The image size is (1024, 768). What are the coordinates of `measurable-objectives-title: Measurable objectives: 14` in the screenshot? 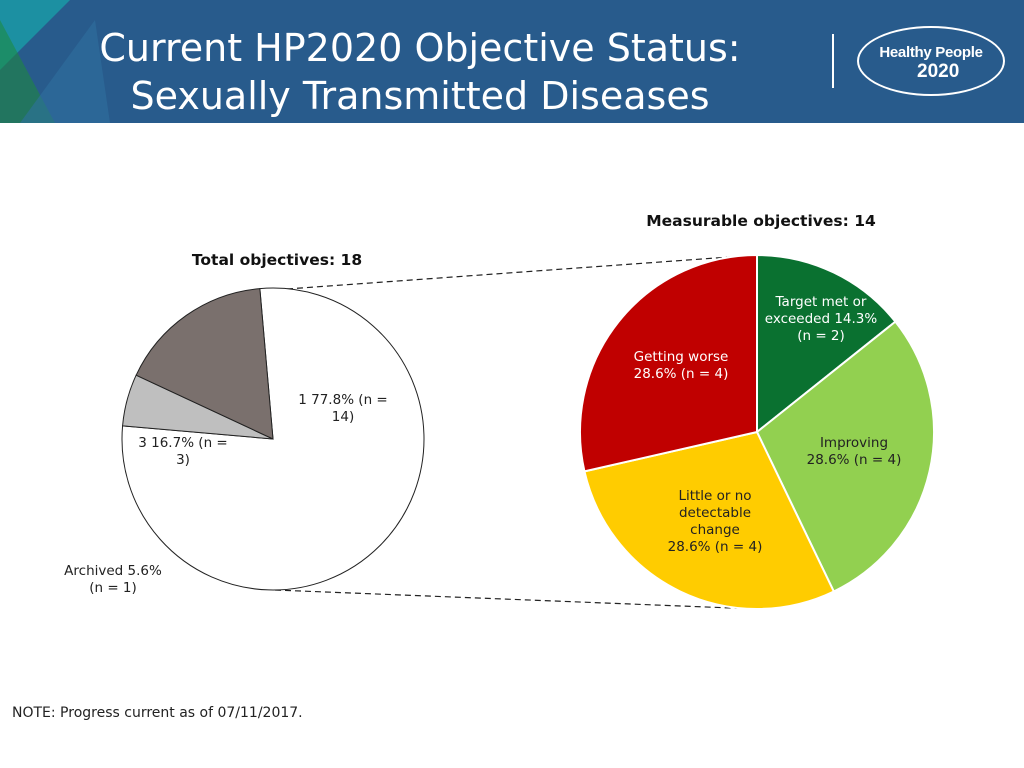 It's located at (761, 221).